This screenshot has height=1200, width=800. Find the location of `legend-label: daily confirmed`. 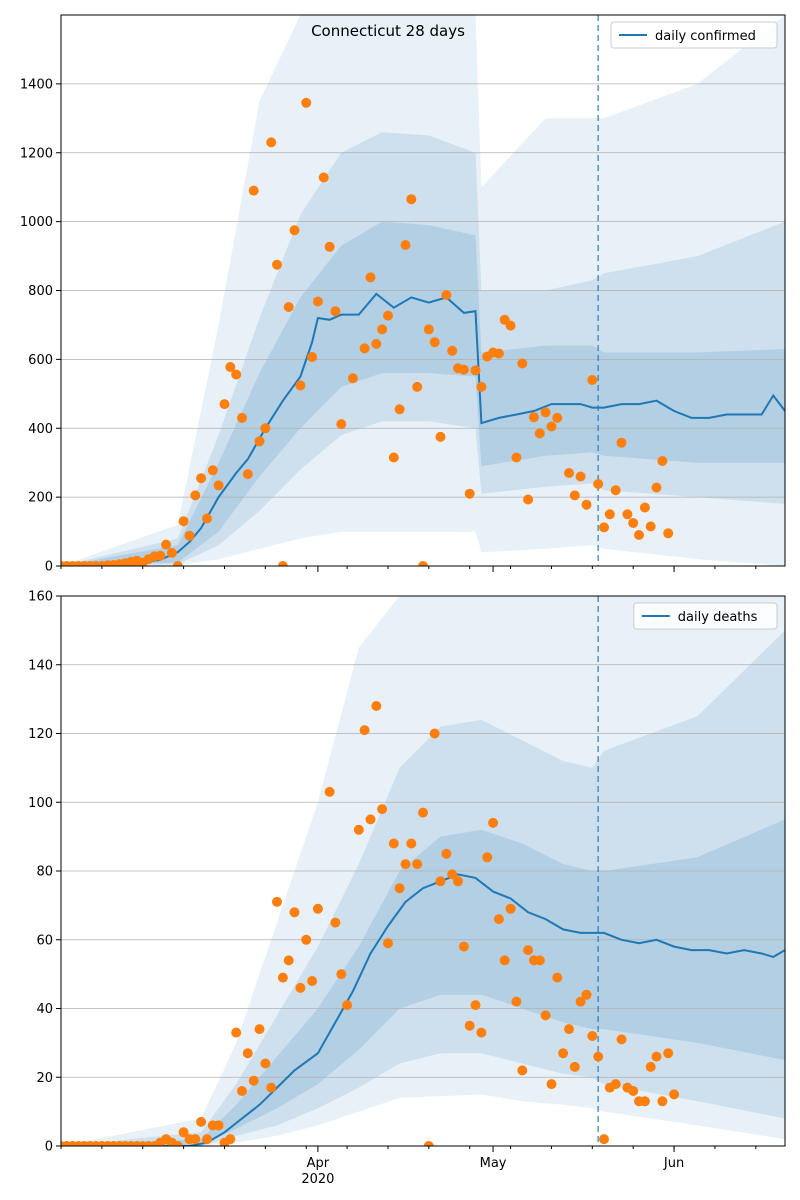

legend-label: daily confirmed is located at coordinates (705, 36).